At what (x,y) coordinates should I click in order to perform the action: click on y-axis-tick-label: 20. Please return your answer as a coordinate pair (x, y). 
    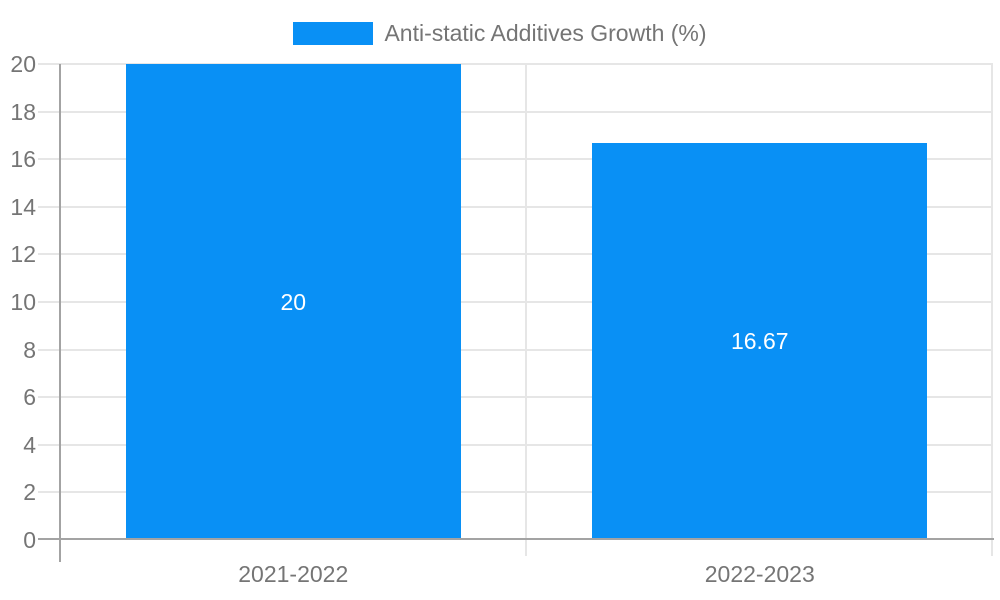
    Looking at the image, I should click on (23, 64).